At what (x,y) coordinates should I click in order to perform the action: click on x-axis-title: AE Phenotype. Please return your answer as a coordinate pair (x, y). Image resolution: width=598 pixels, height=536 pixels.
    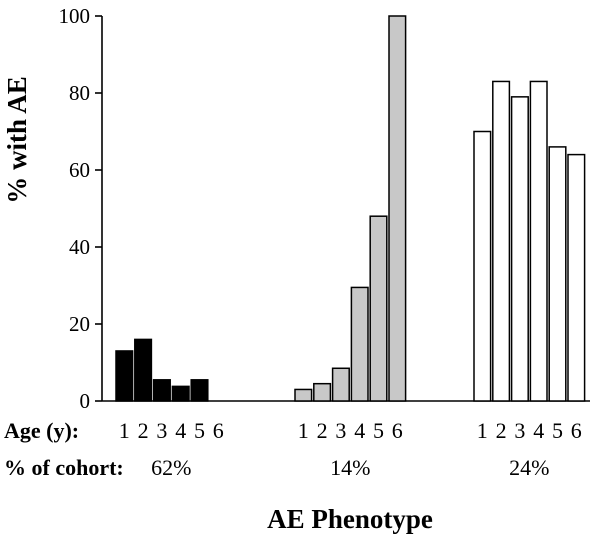
    Looking at the image, I should click on (350, 519).